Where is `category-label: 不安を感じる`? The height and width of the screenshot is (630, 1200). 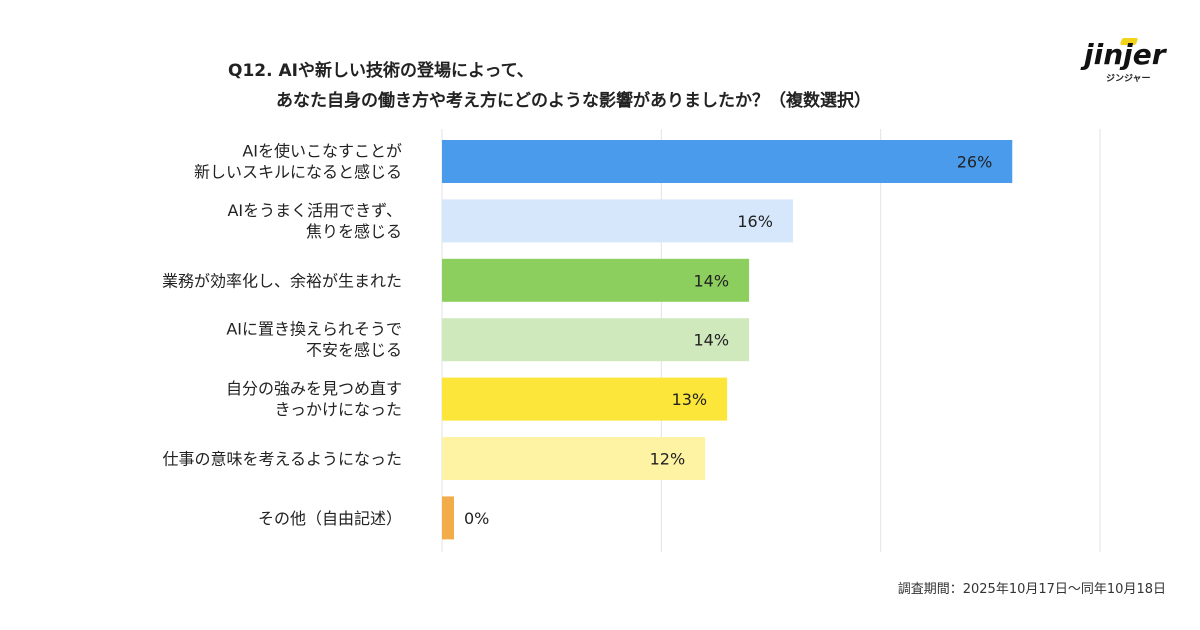 category-label: 不安を感じる is located at coordinates (354, 350).